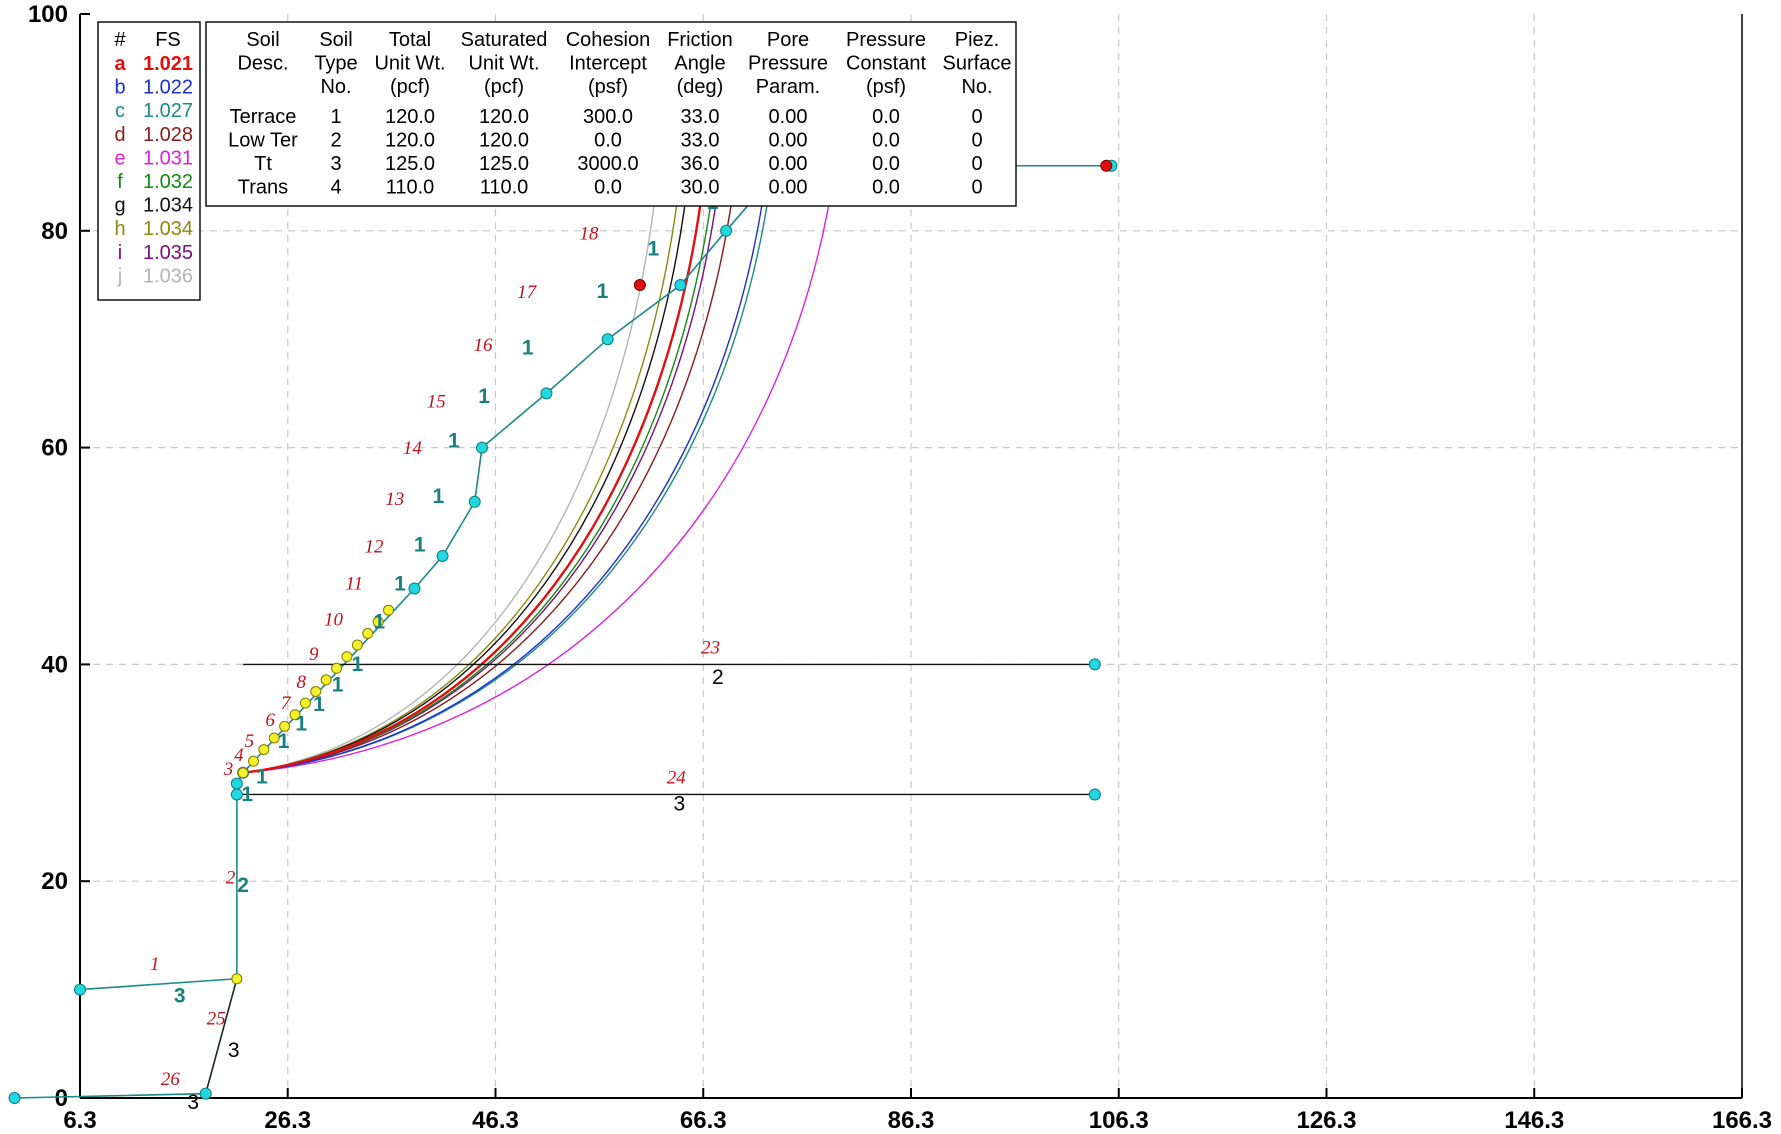 The height and width of the screenshot is (1134, 1781). I want to click on soil-table-header: No., so click(976, 87).